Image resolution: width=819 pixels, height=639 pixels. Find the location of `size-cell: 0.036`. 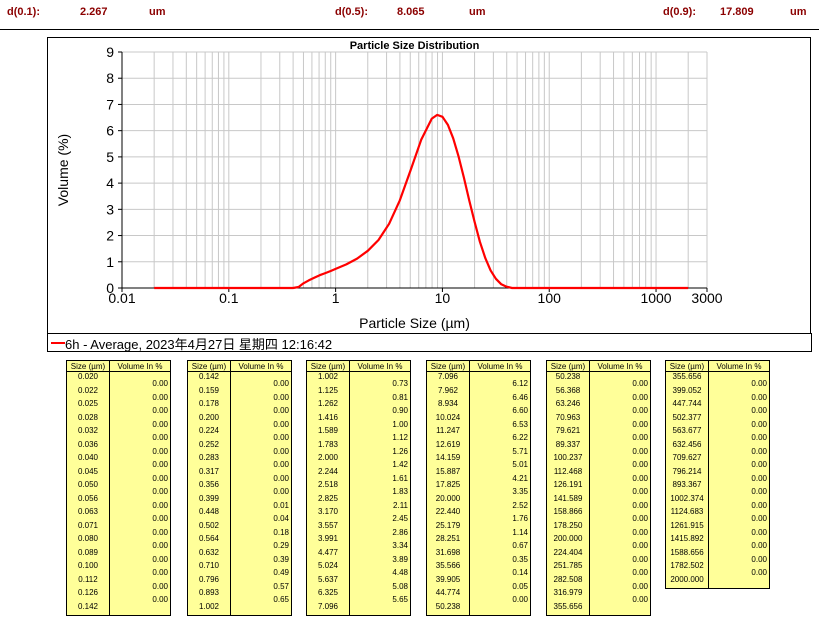

size-cell: 0.036 is located at coordinates (88, 446).